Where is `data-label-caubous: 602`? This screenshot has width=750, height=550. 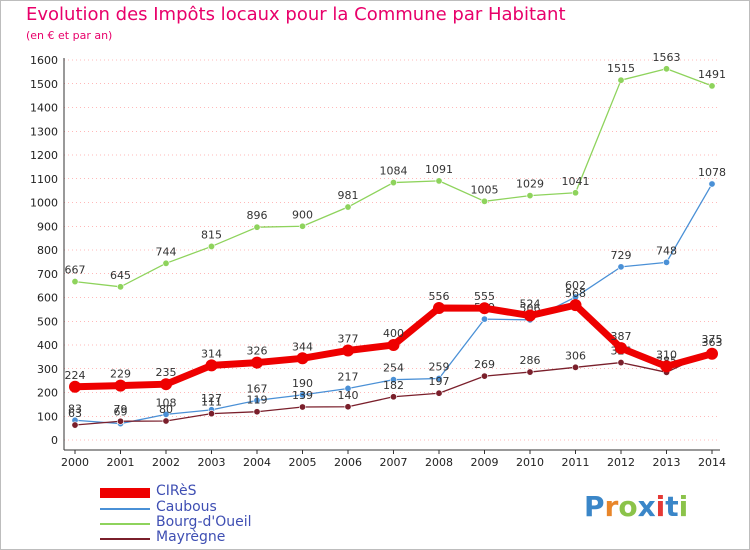
data-label-caubous: 602 is located at coordinates (575, 285).